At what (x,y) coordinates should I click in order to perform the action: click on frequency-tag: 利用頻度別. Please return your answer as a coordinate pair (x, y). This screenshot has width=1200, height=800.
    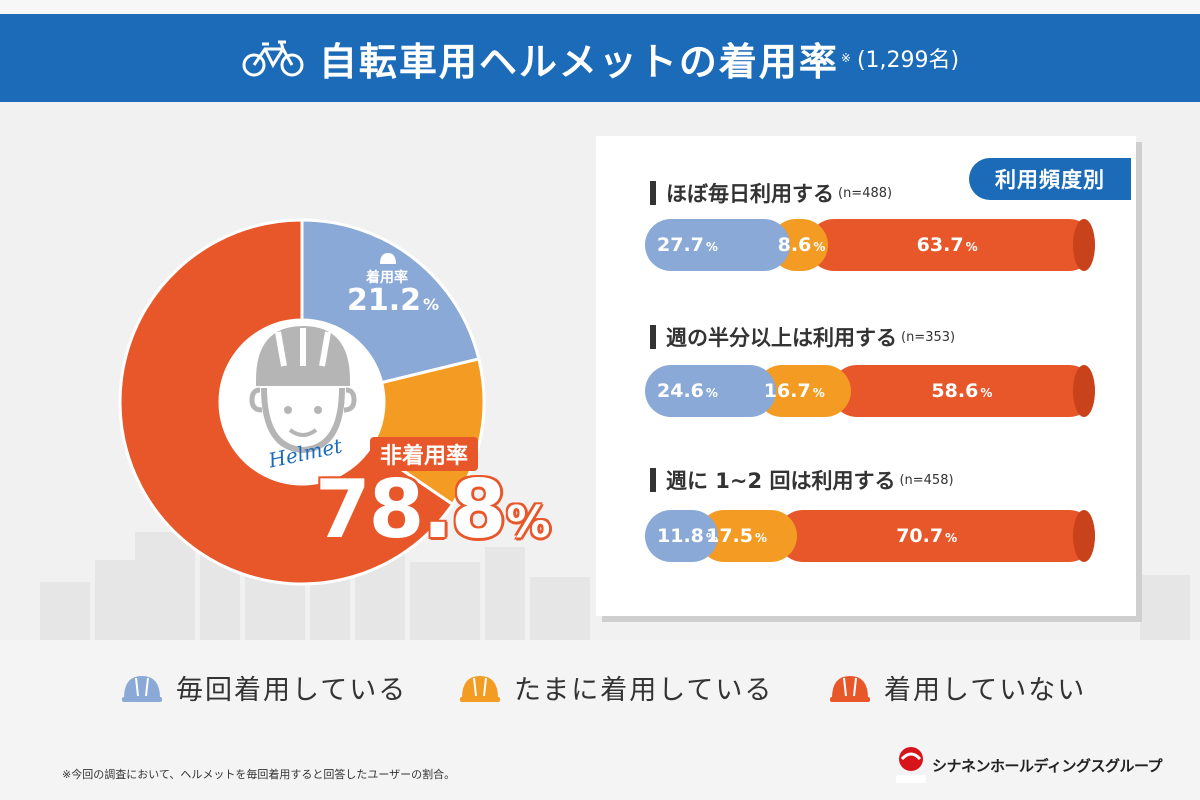
    Looking at the image, I should click on (1050, 179).